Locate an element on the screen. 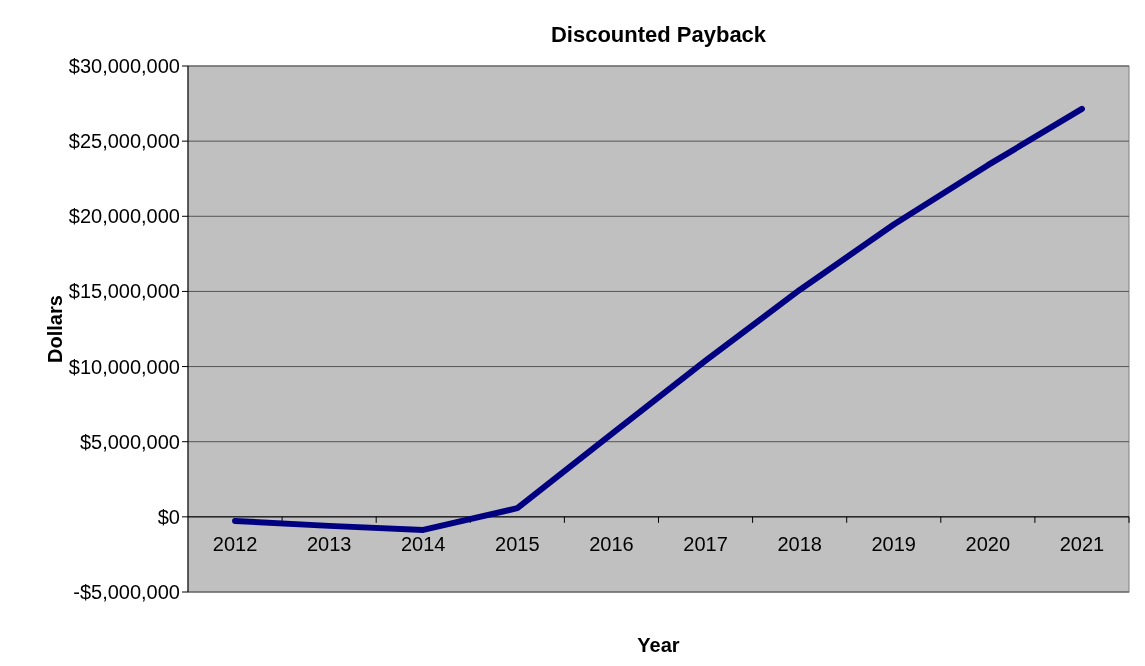 Image resolution: width=1145 pixels, height=666 pixels. y-axis-title: Dollars is located at coordinates (55, 329).